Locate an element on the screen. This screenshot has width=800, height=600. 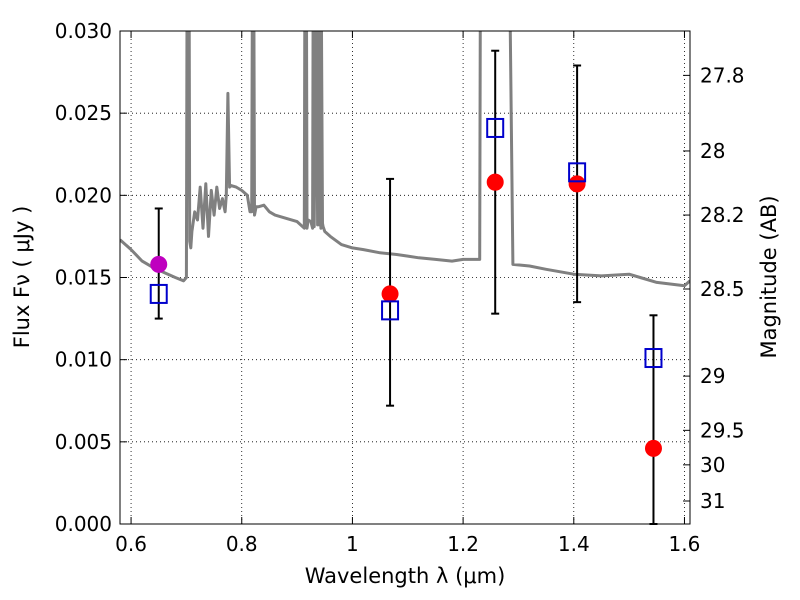
x-tick-label: 1 is located at coordinates (352, 544).